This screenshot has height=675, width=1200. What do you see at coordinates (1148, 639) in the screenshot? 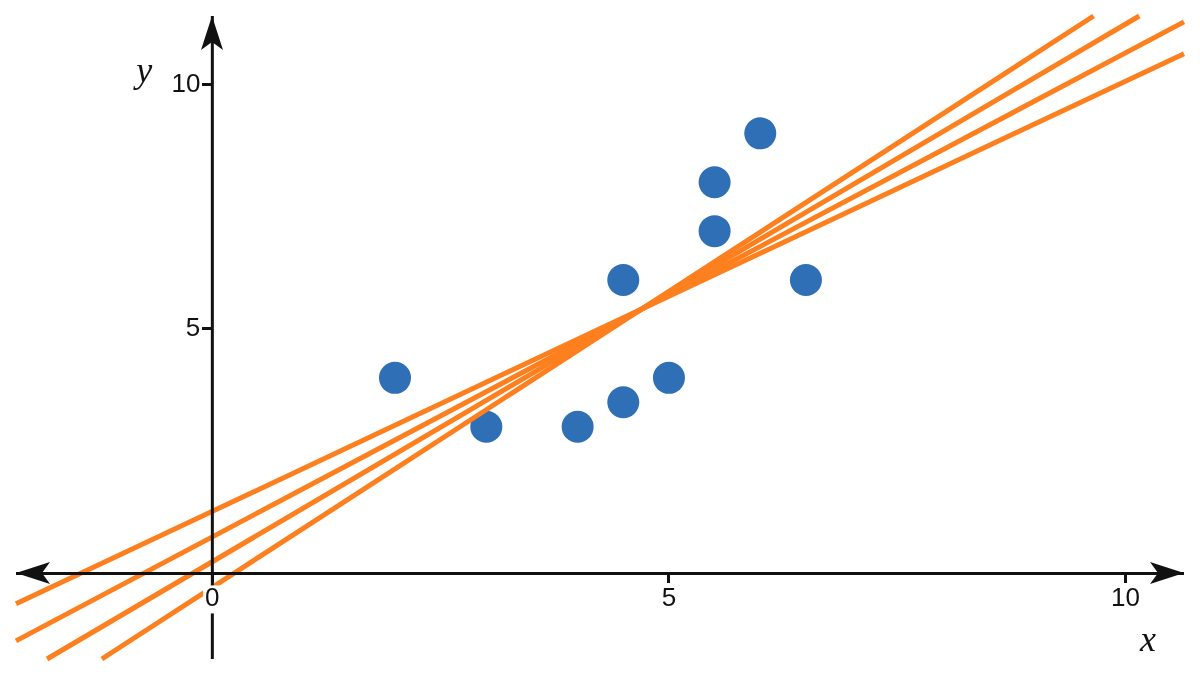
I see `x-axis-title: x` at bounding box center [1148, 639].